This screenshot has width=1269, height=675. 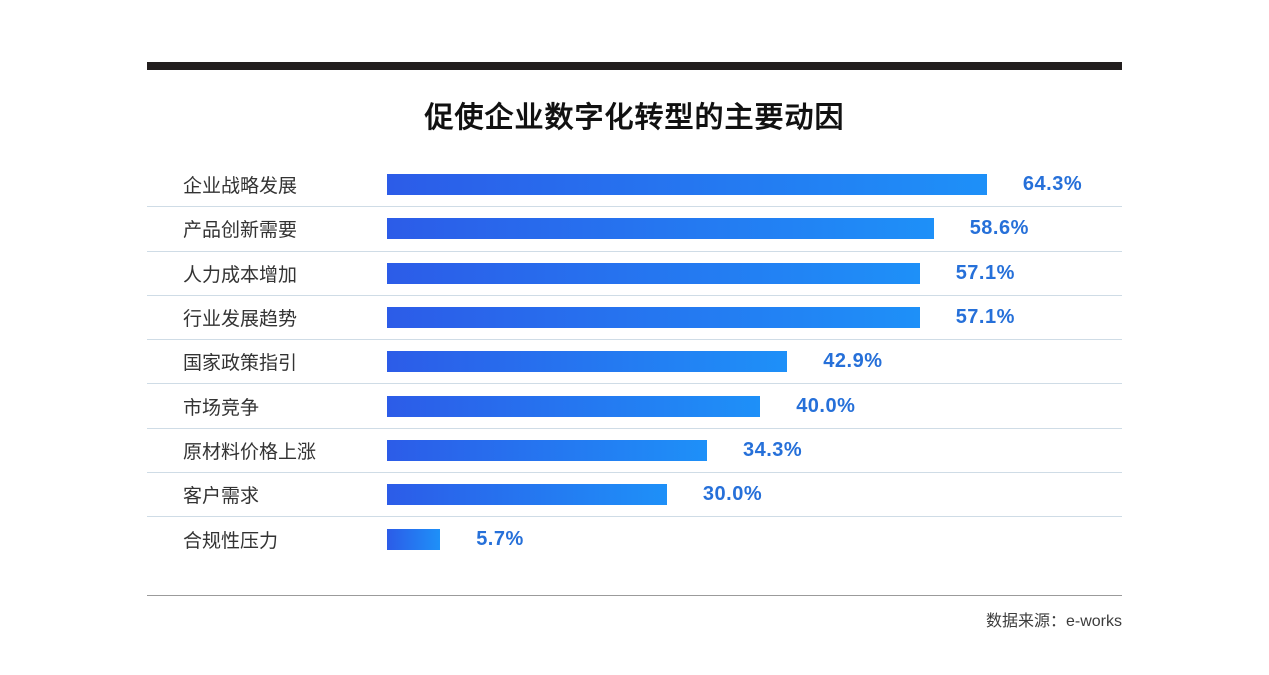 I want to click on value-label: 30.0%, so click(x=732, y=494).